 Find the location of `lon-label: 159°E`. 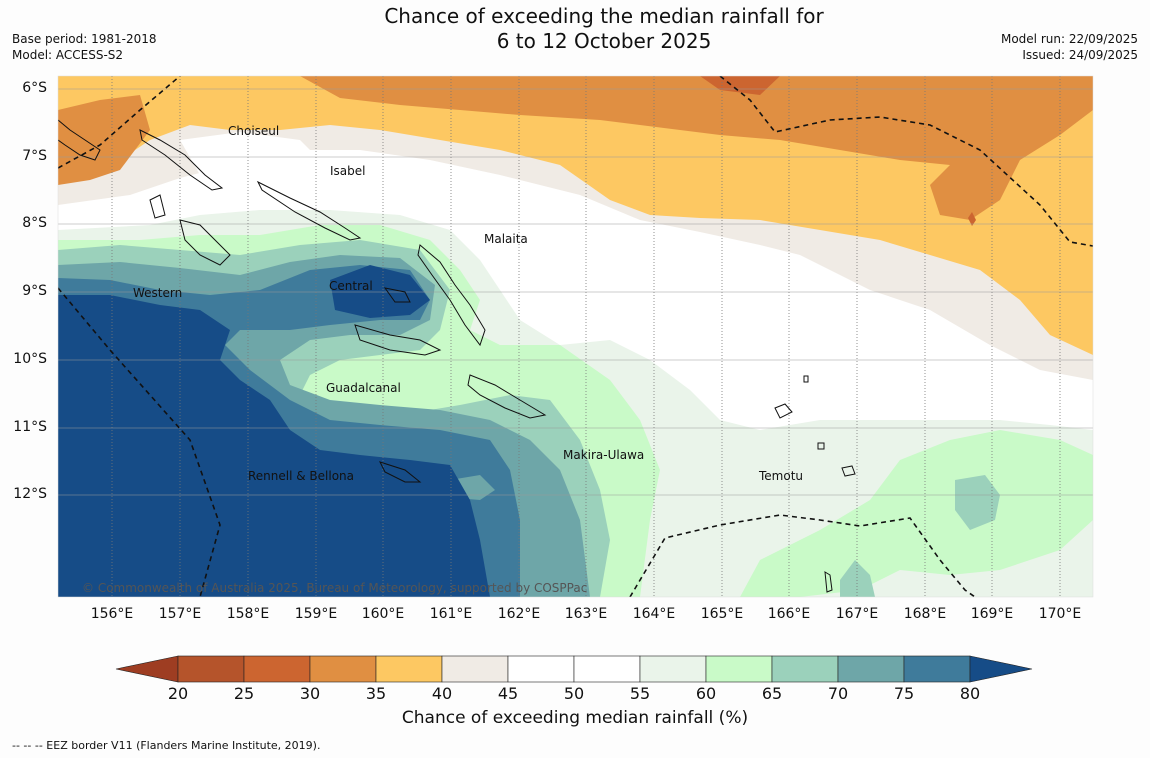

lon-label: 159°E is located at coordinates (316, 614).